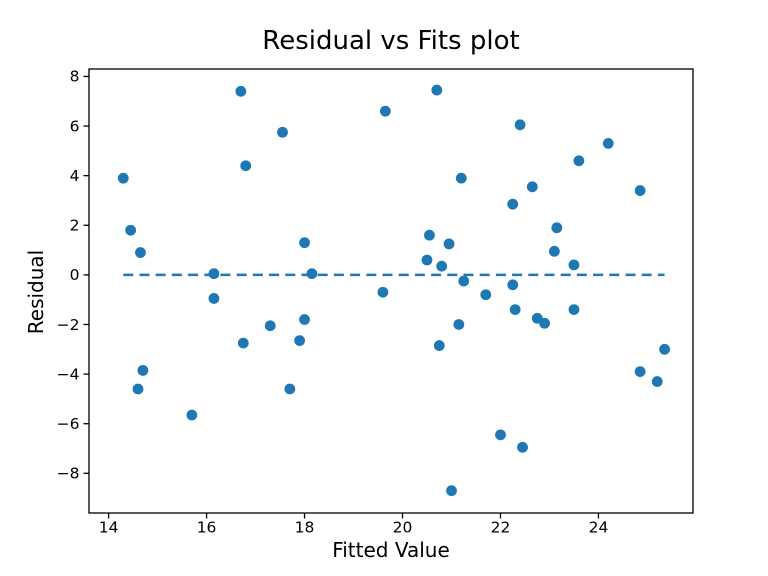 This screenshot has height=576, width=768. I want to click on y-axis-label: Residual, so click(36, 292).